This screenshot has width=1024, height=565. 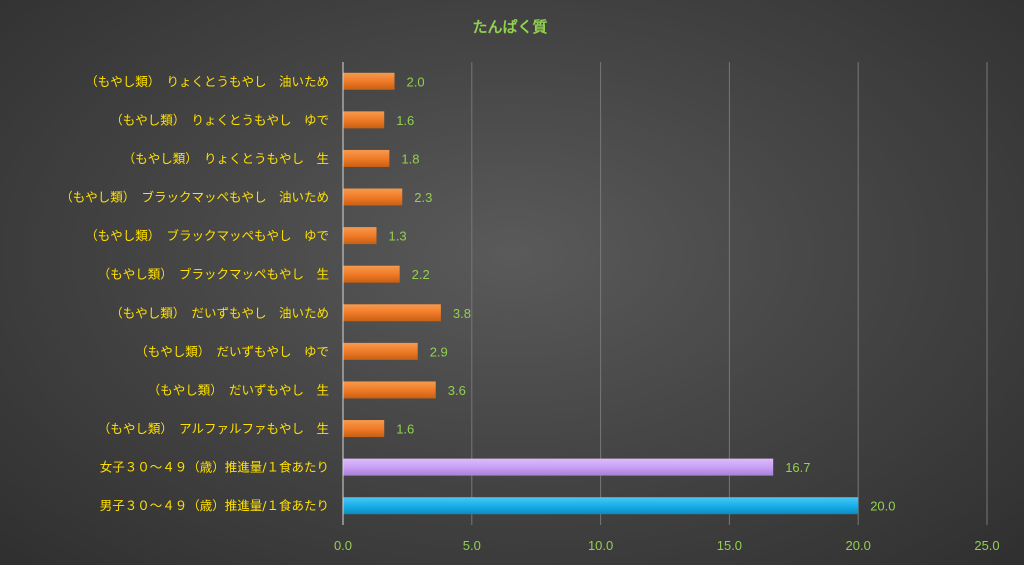 I want to click on data-label: 1.8, so click(x=410, y=158).